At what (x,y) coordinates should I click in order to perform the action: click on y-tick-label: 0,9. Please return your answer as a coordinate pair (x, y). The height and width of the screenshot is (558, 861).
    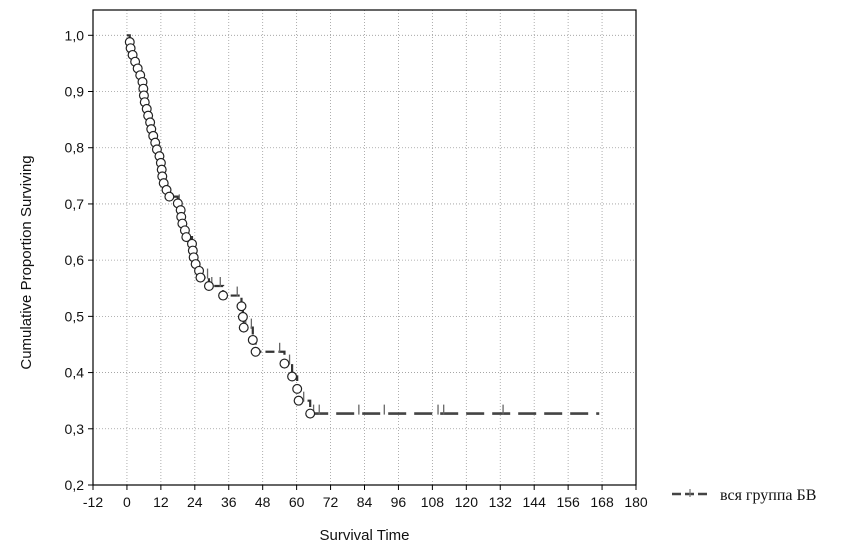
    Looking at the image, I should click on (75, 92).